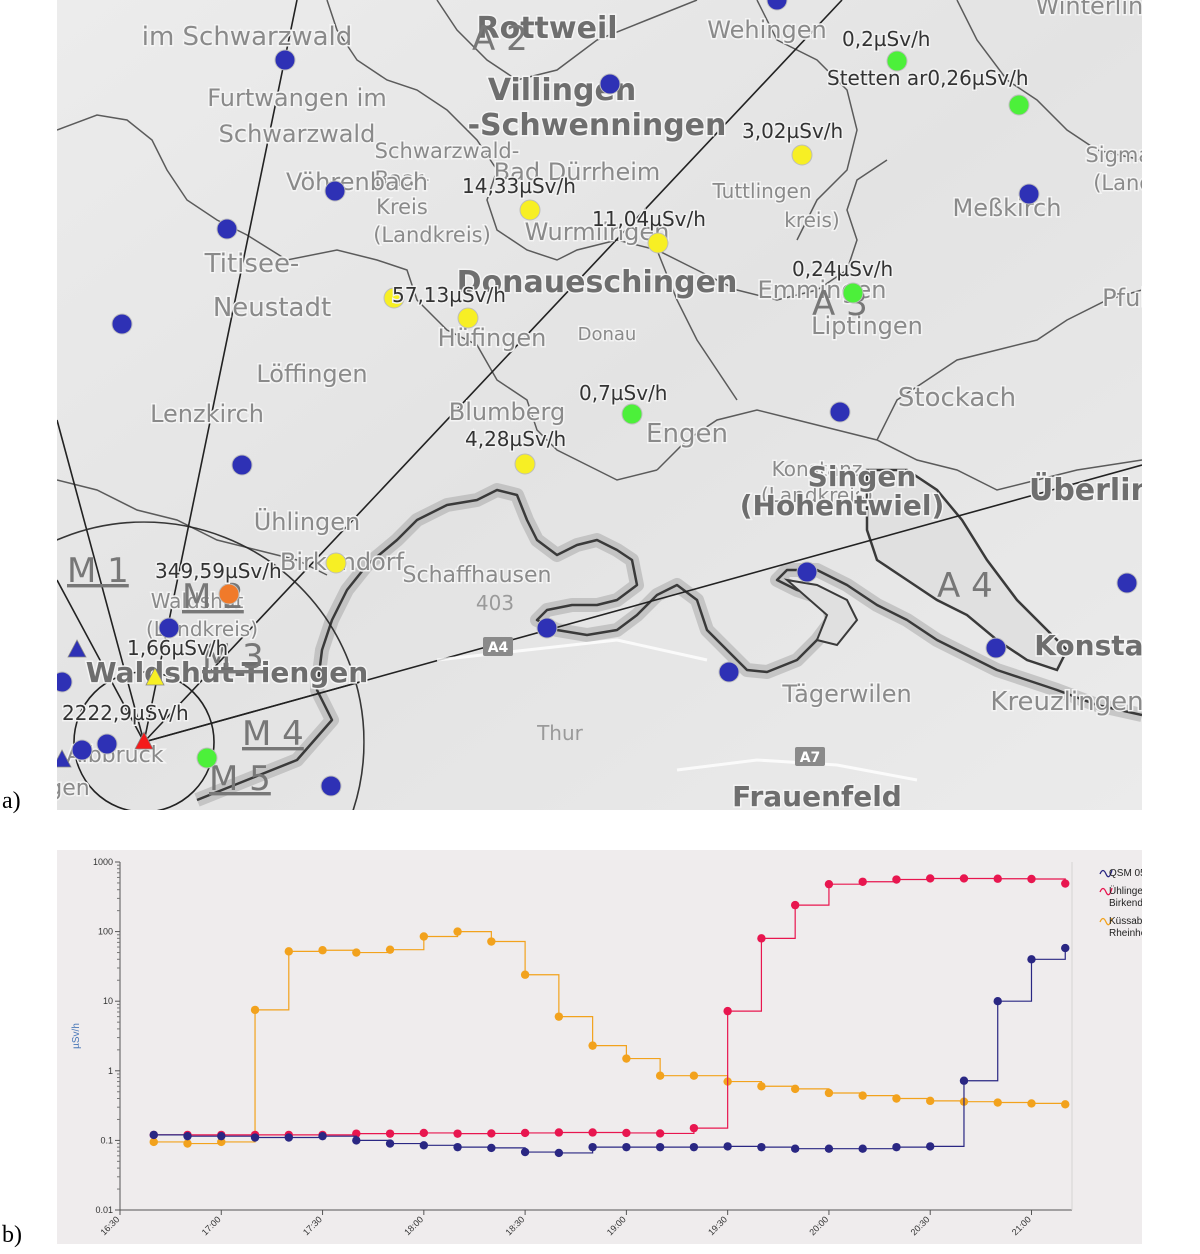  What do you see at coordinates (144, 740) in the screenshot?
I see `plant-marker-red` at bounding box center [144, 740].